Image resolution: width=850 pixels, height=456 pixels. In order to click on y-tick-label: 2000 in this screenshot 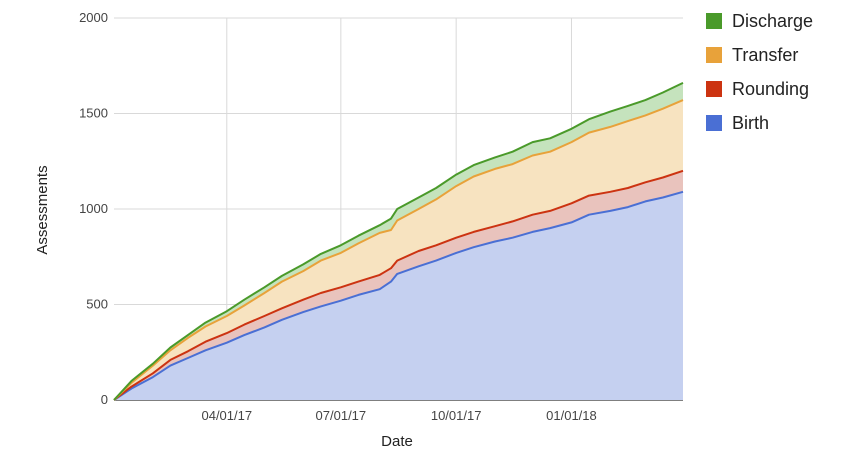, I will do `click(93, 17)`.